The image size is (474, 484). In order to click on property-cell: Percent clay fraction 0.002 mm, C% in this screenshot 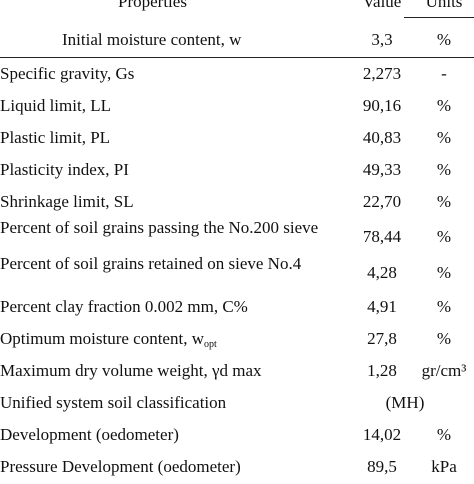, I will do `click(124, 306)`.